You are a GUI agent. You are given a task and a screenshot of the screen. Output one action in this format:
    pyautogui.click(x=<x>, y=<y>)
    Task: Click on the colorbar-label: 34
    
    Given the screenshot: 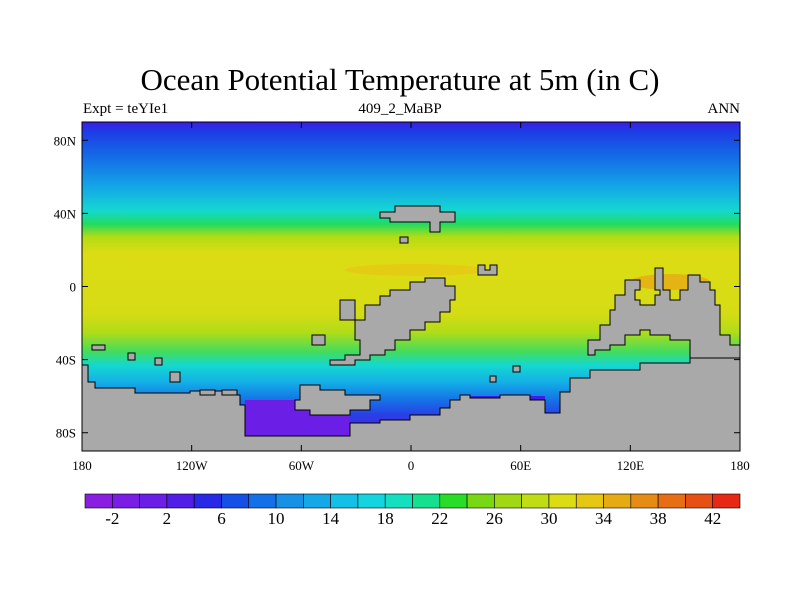 What is the action you would take?
    pyautogui.click(x=604, y=518)
    